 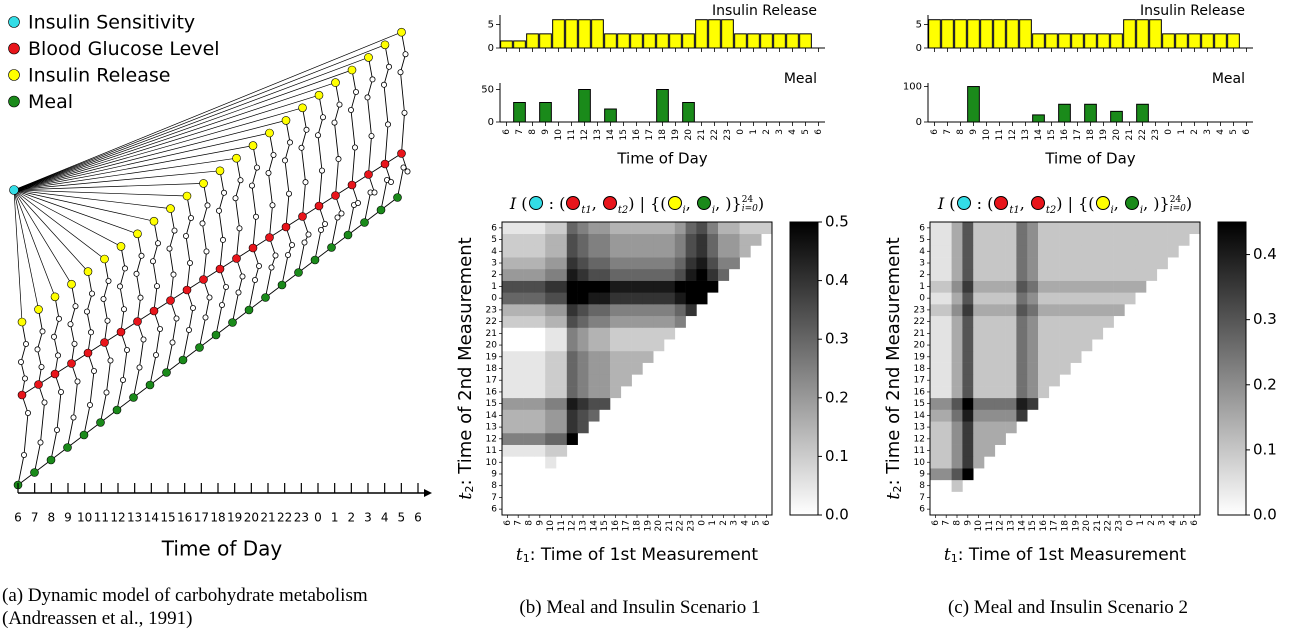 I want to click on x-tick-label: 18, so click(x=1091, y=135).